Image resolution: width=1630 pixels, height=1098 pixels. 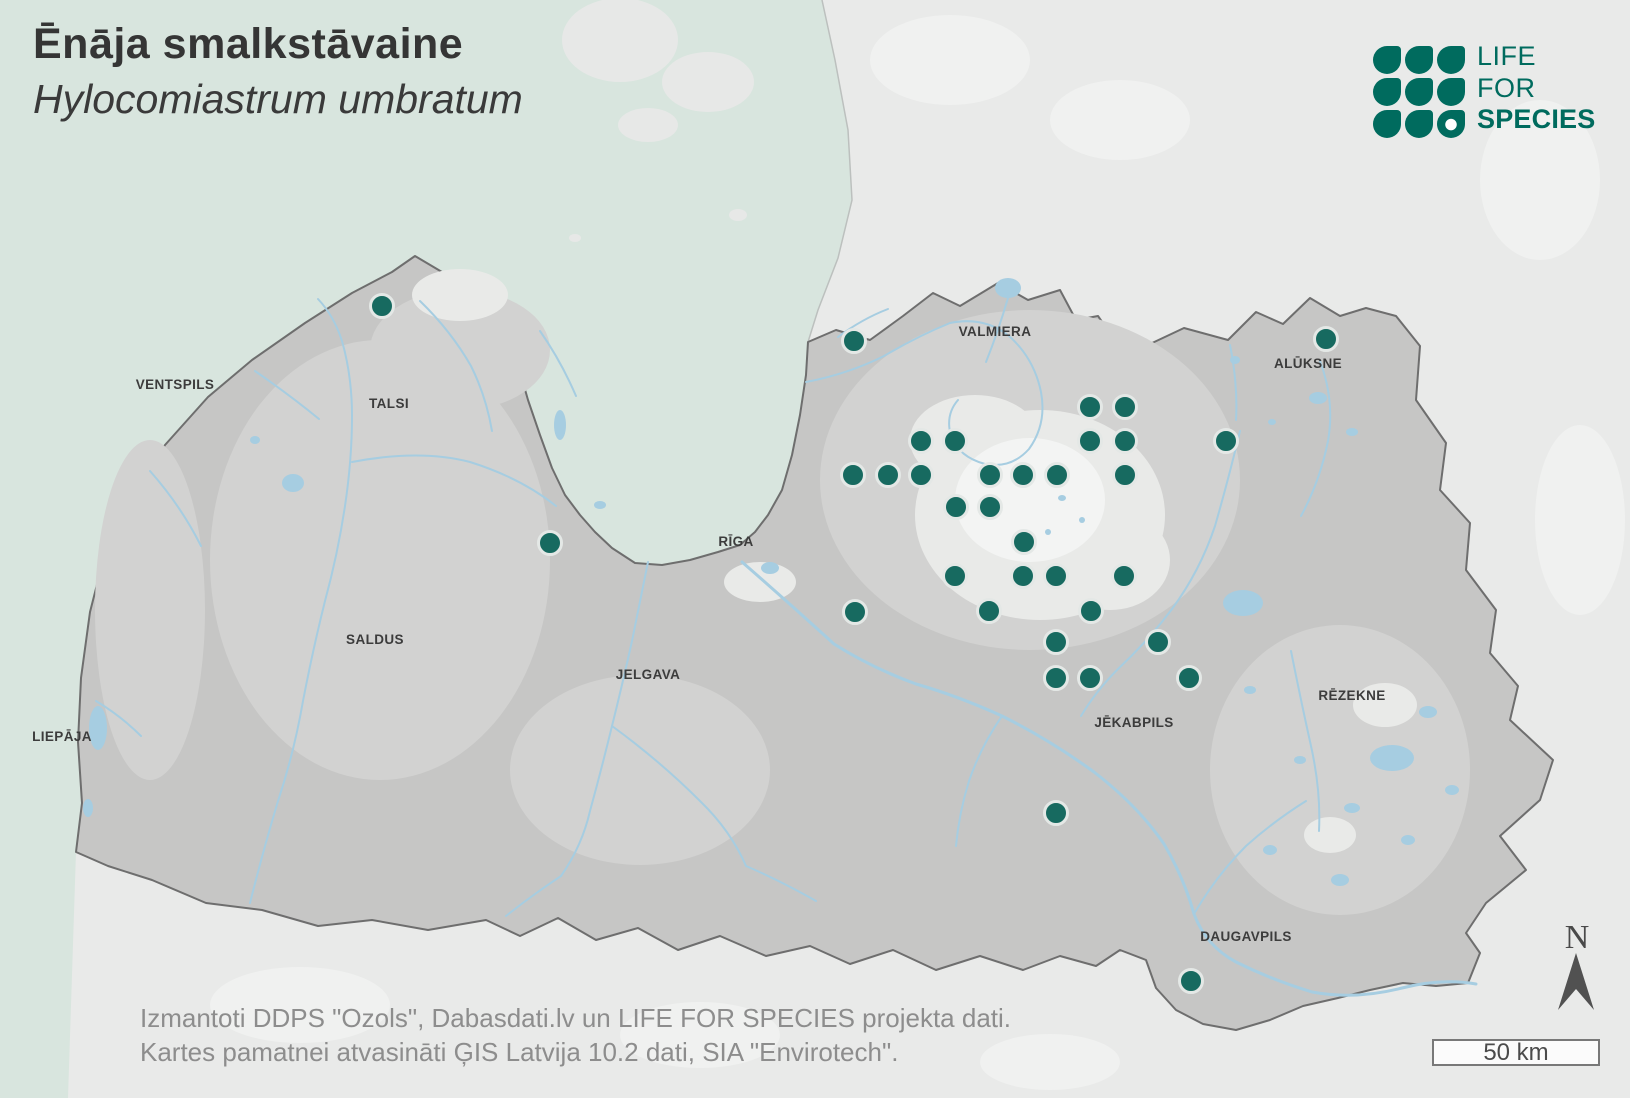 I want to click on page-title: Ēnāja smalkstāvaine, so click(x=248, y=44).